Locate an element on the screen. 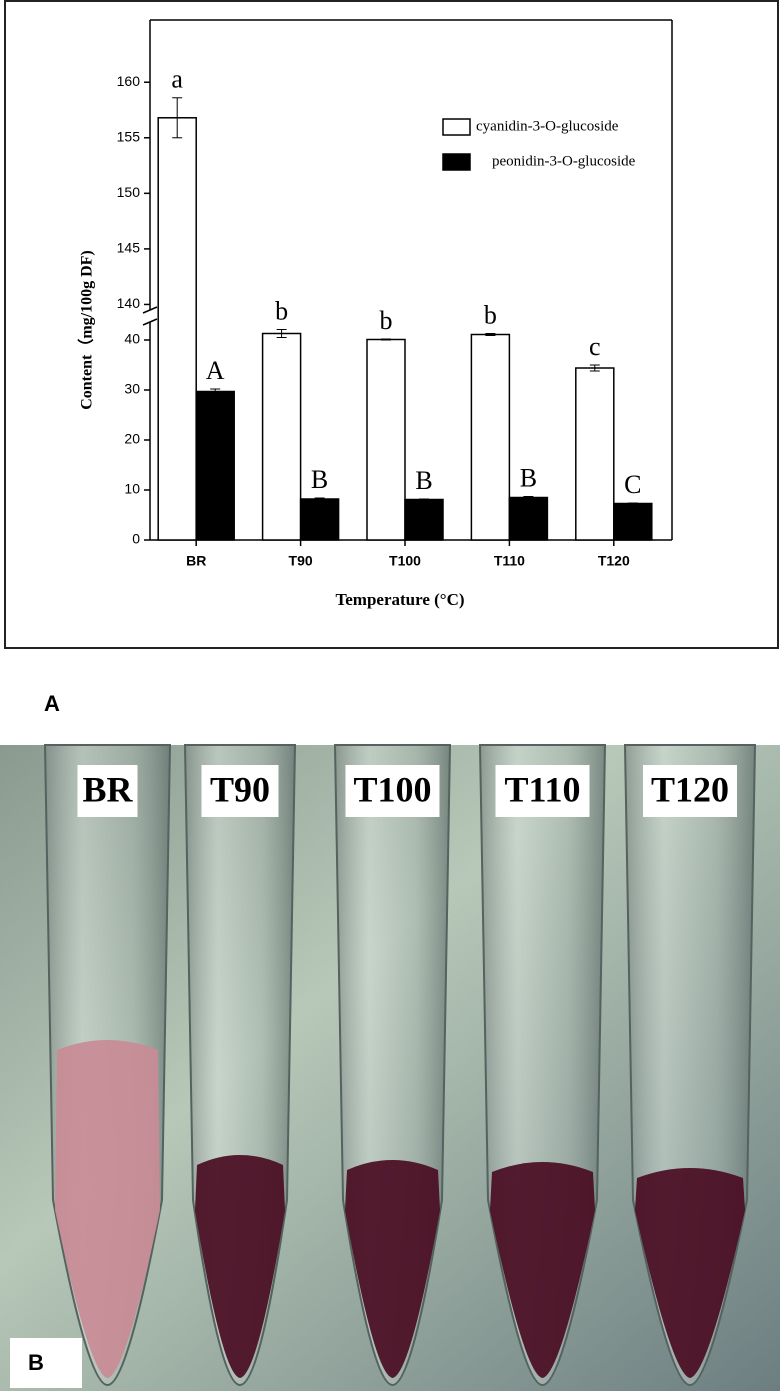  x-axis-label: Temperature (°C) is located at coordinates (399, 599).